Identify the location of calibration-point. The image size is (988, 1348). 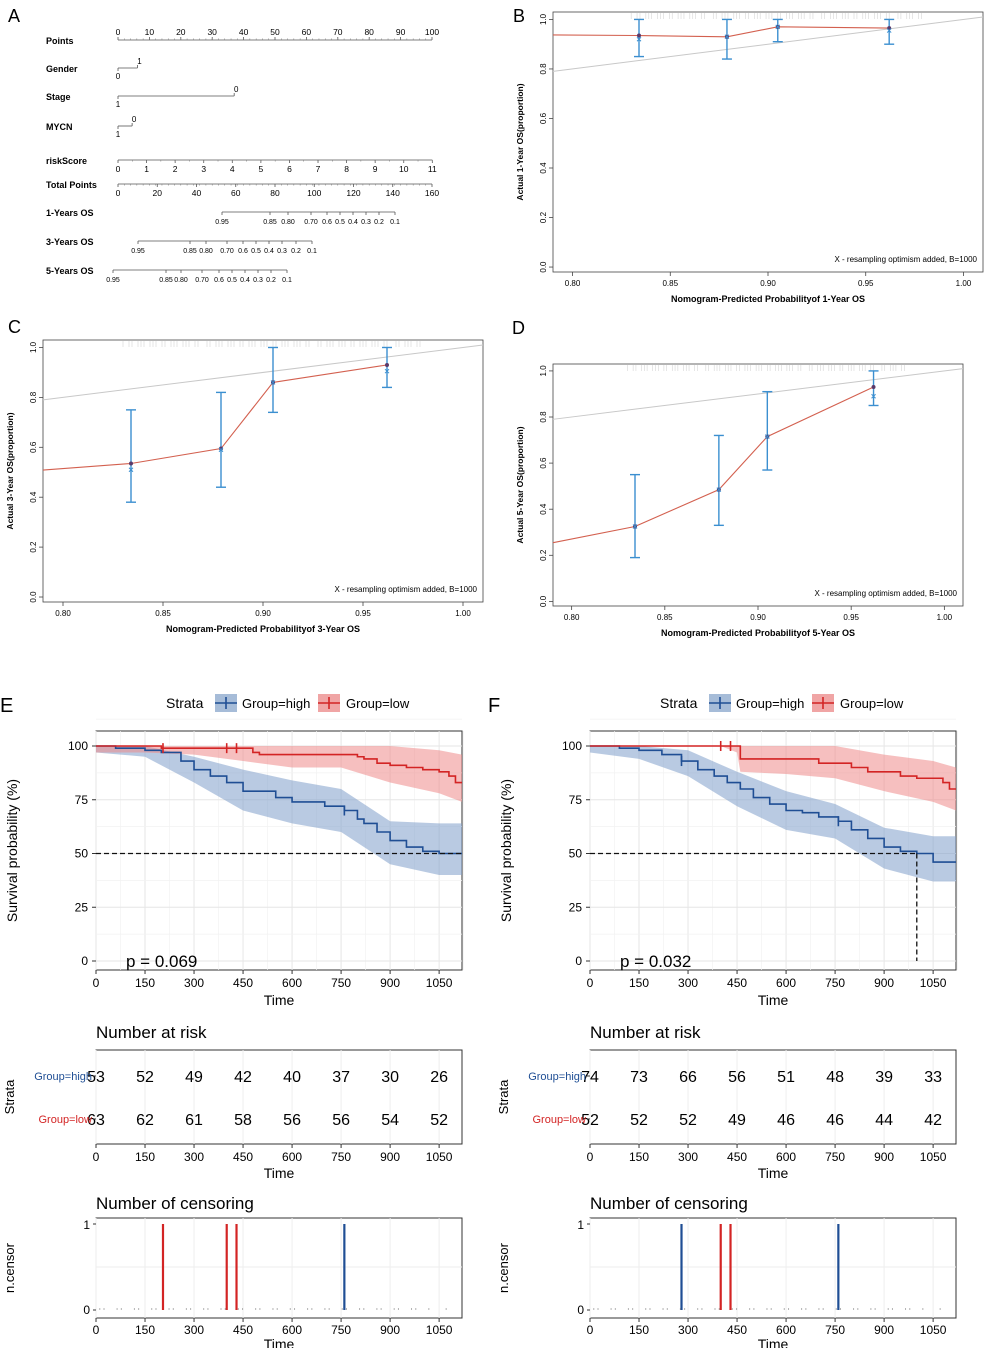
(131, 463).